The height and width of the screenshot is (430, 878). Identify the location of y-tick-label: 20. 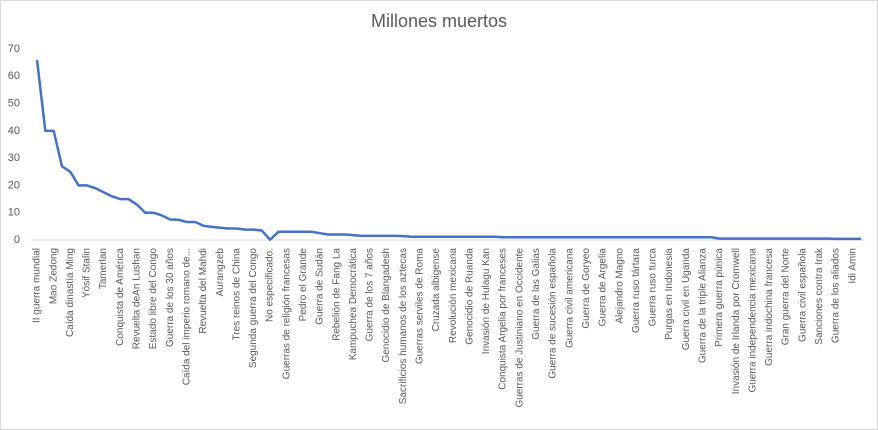
(14, 185).